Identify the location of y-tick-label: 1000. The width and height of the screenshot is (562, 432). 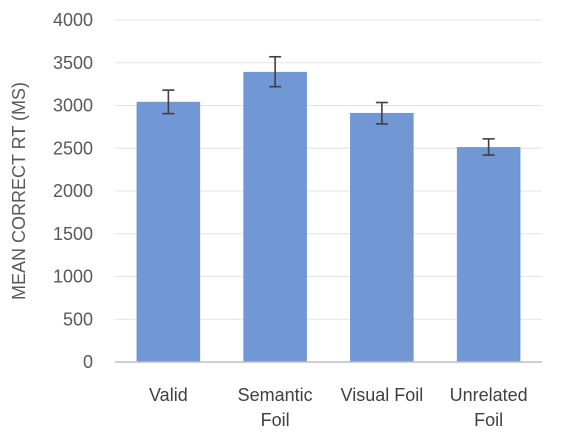
(73, 277).